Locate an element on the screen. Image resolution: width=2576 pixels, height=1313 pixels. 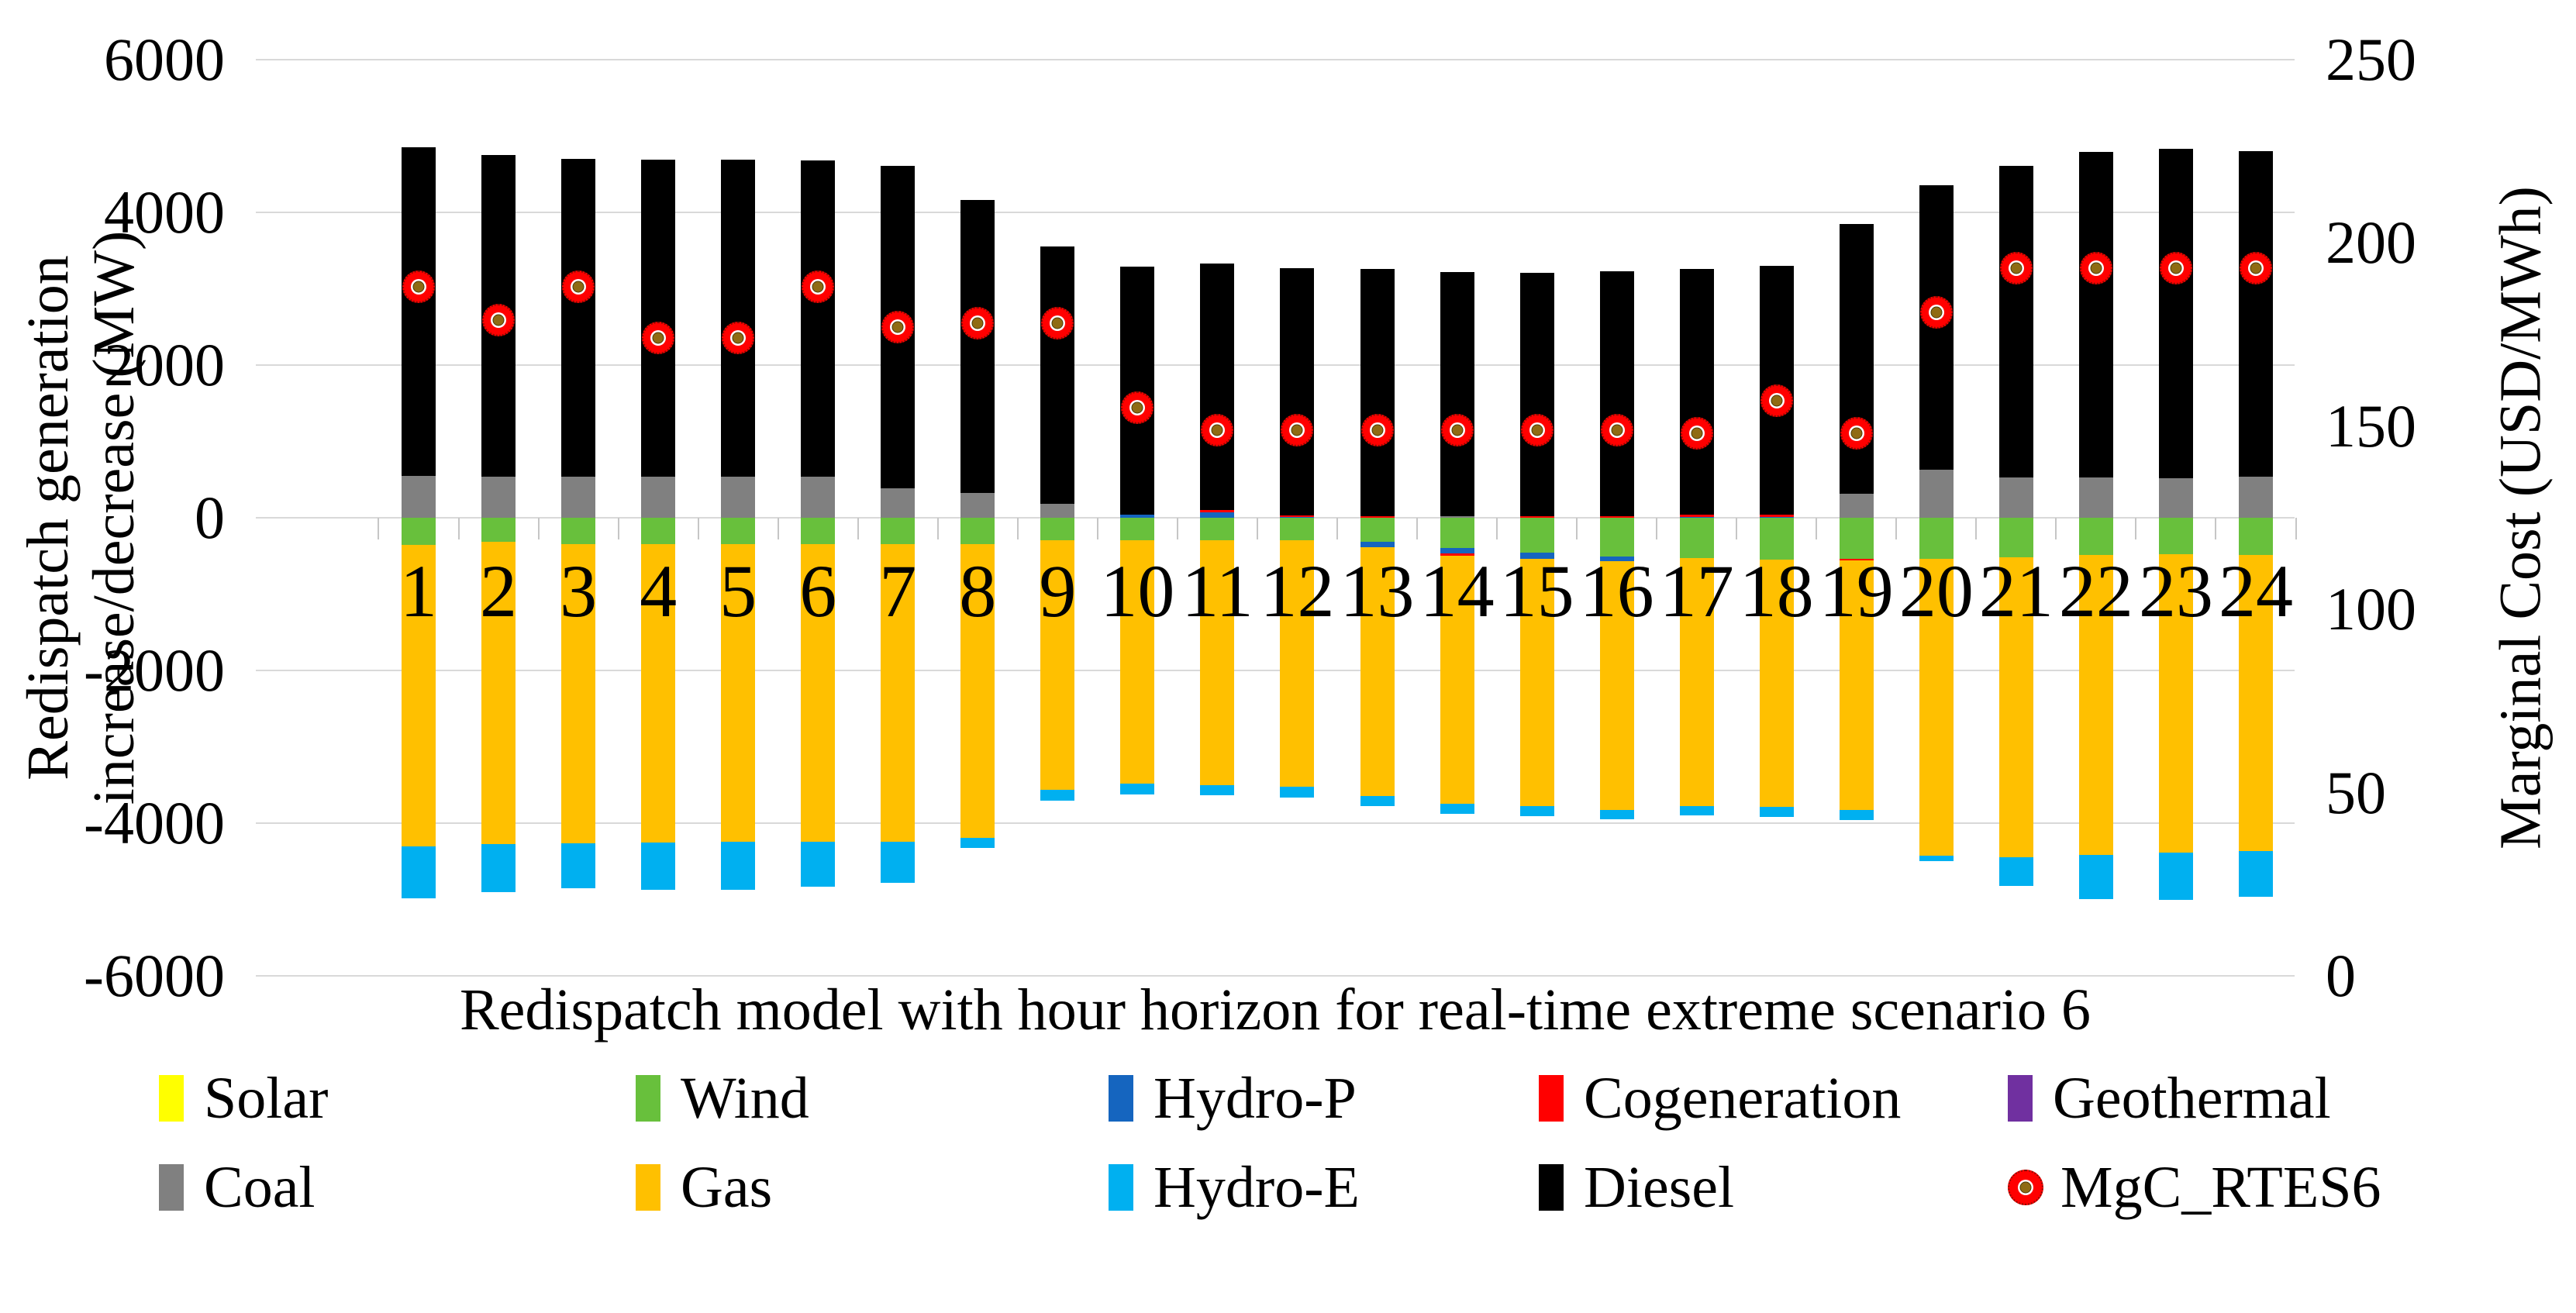
bar-segment-coal-h23 is located at coordinates (2175, 497).